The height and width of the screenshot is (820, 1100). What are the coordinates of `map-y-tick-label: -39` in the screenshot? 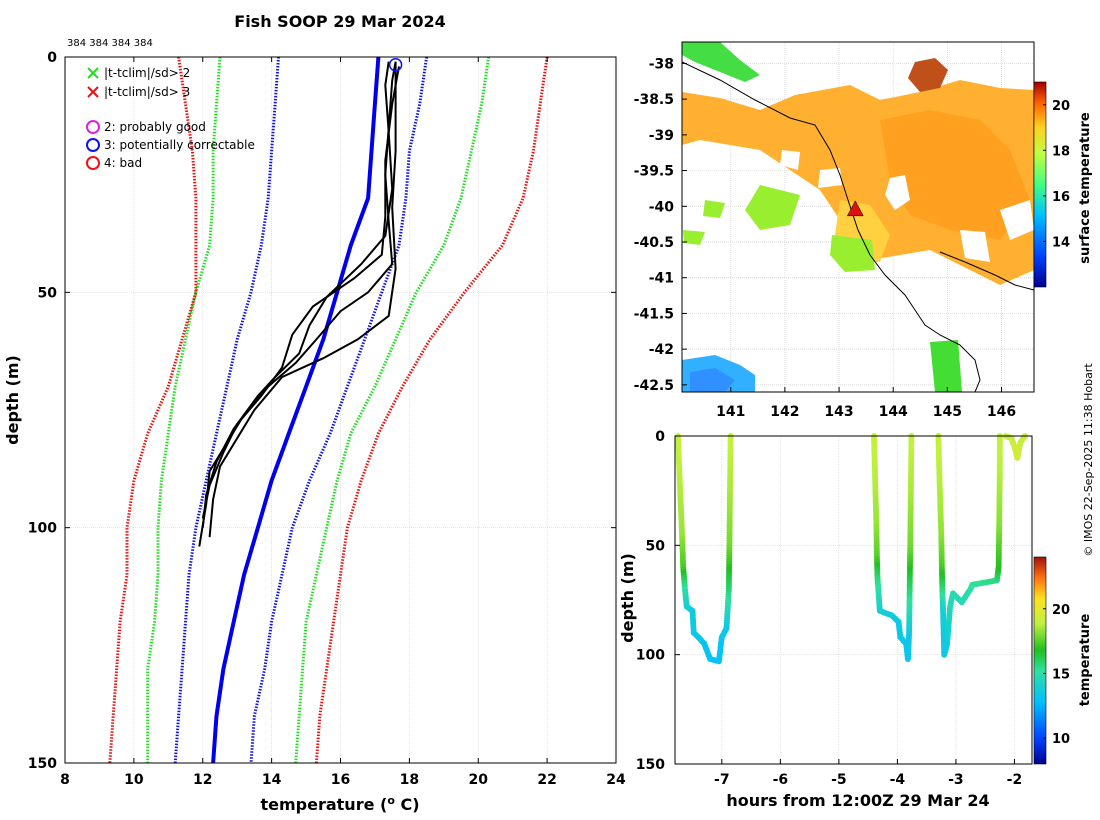 It's located at (661, 136).